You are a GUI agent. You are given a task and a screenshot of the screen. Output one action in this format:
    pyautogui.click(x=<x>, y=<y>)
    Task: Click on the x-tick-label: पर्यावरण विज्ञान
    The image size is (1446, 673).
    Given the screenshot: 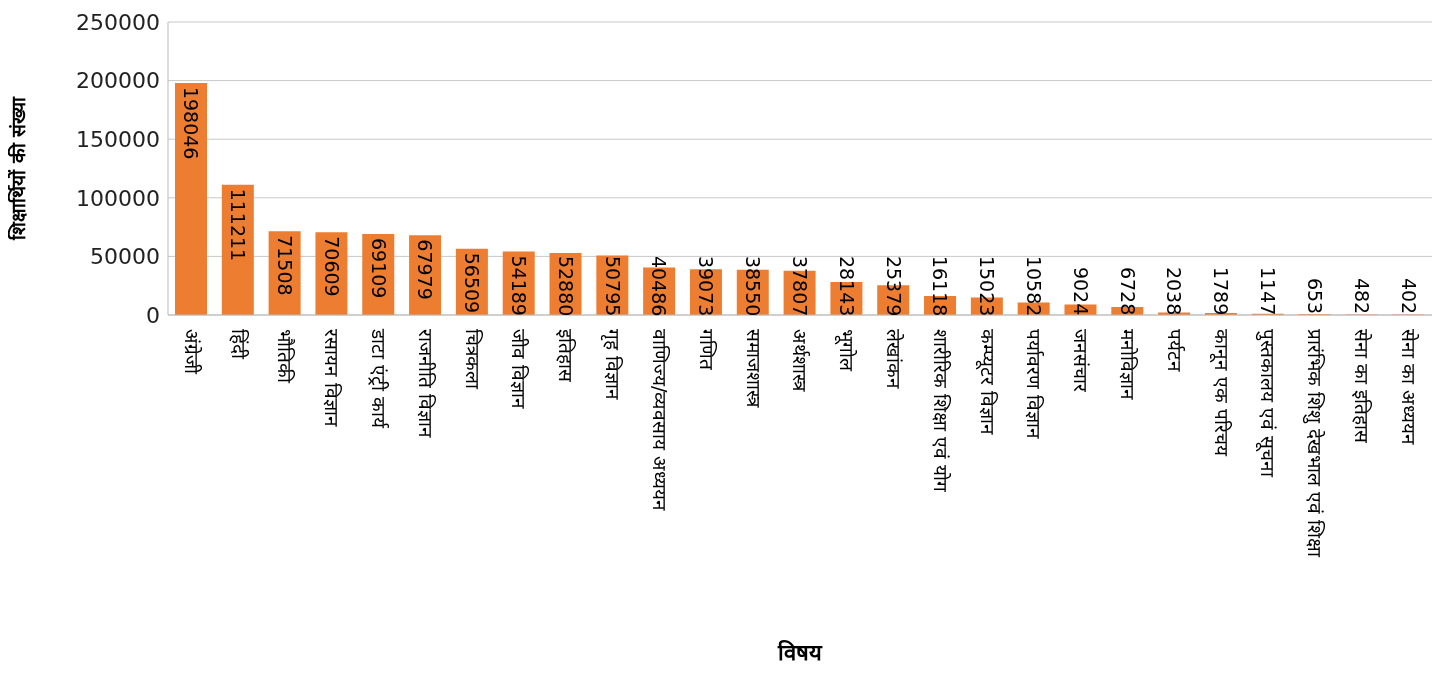 What is the action you would take?
    pyautogui.click(x=1034, y=384)
    